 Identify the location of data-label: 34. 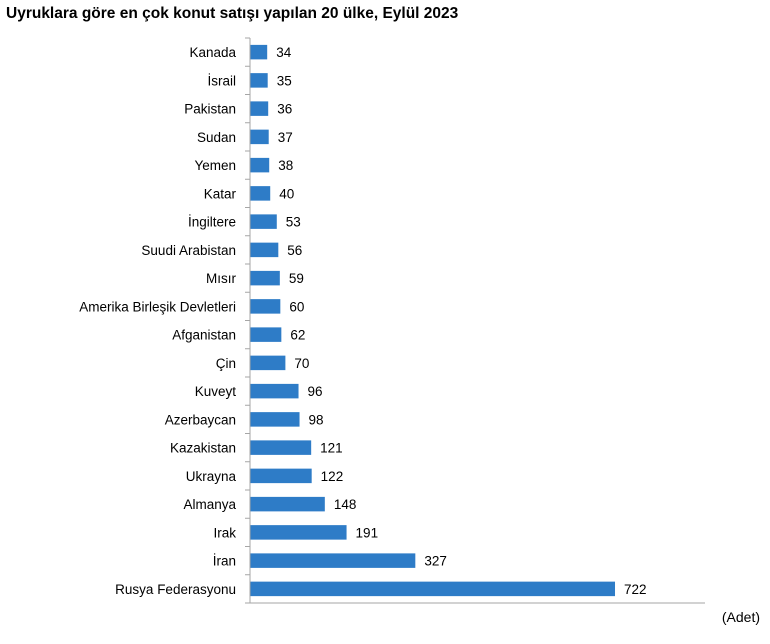
(284, 52).